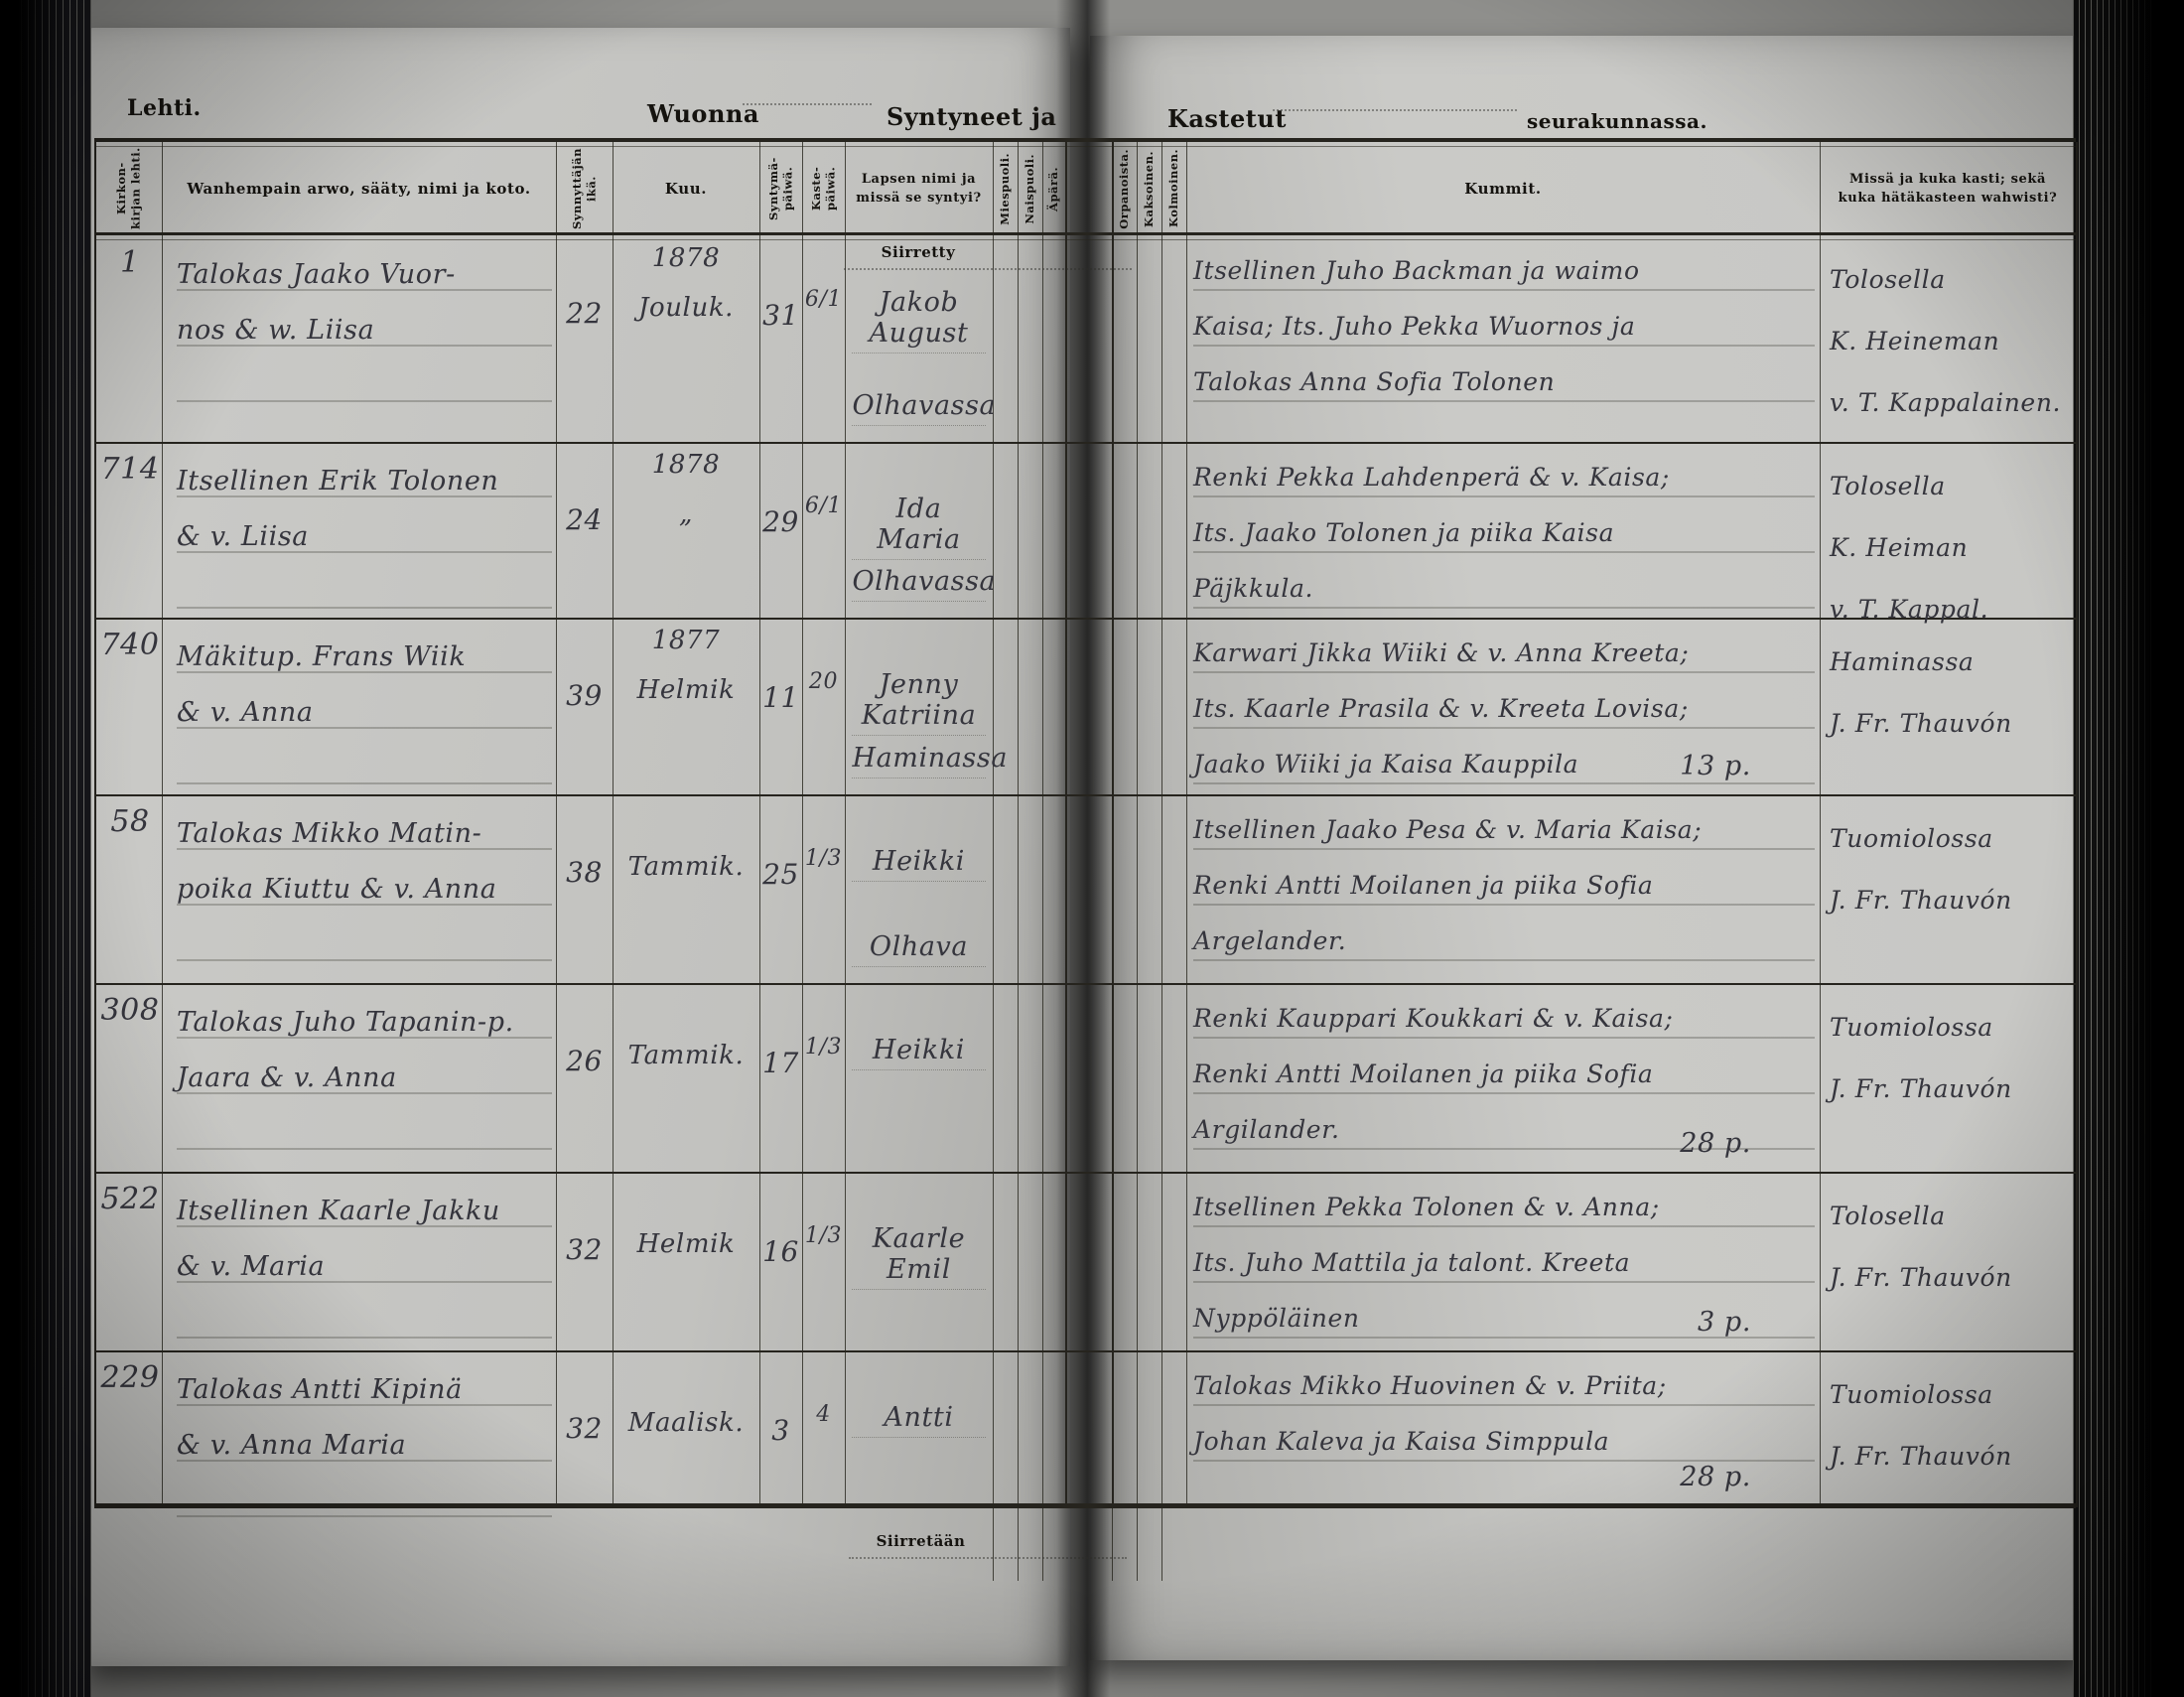  What do you see at coordinates (686, 188) in the screenshot?
I see `col-month: Kuu.` at bounding box center [686, 188].